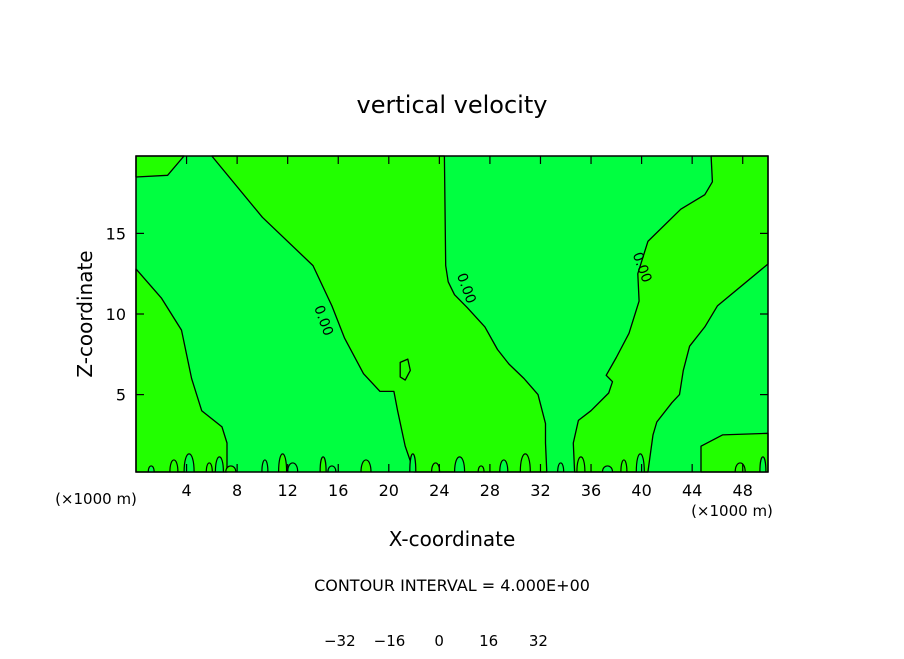 Image resolution: width=904 pixels, height=659 pixels. Describe the element at coordinates (732, 511) in the screenshot. I see `x-unit-right: (×1000 m)` at that location.